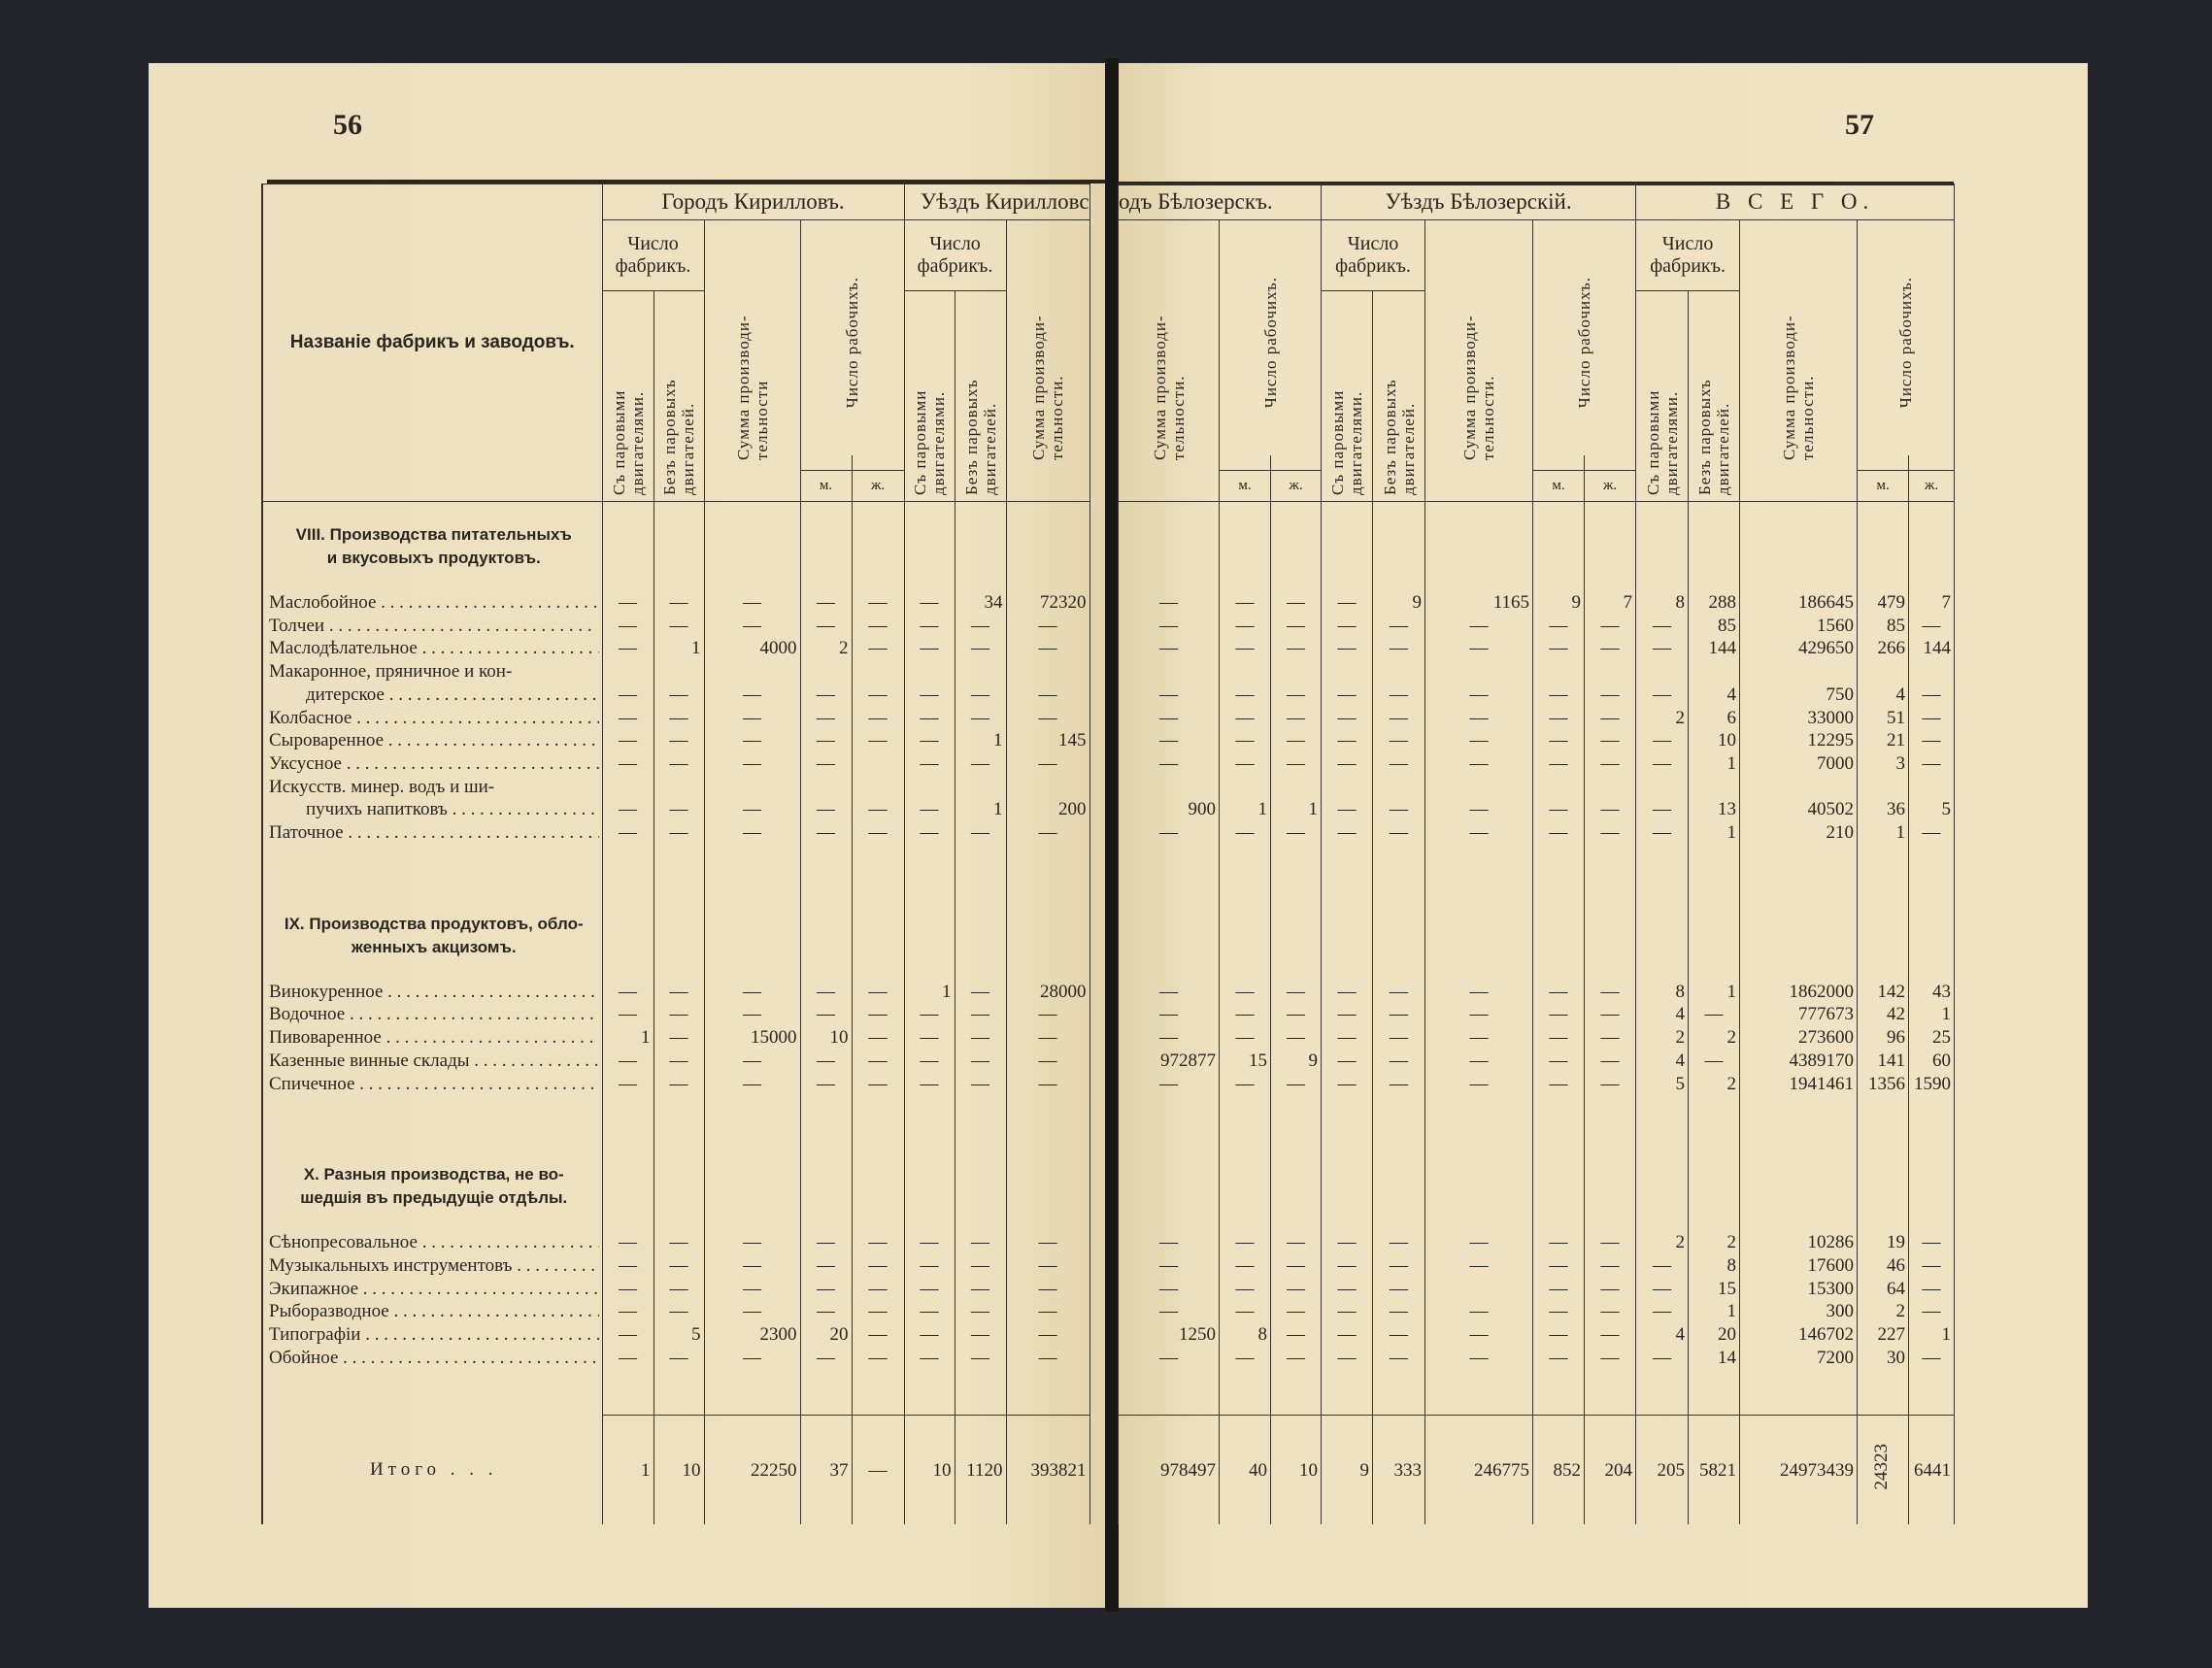  What do you see at coordinates (432, 763) in the screenshot?
I see `factory-name: Уксусное` at bounding box center [432, 763].